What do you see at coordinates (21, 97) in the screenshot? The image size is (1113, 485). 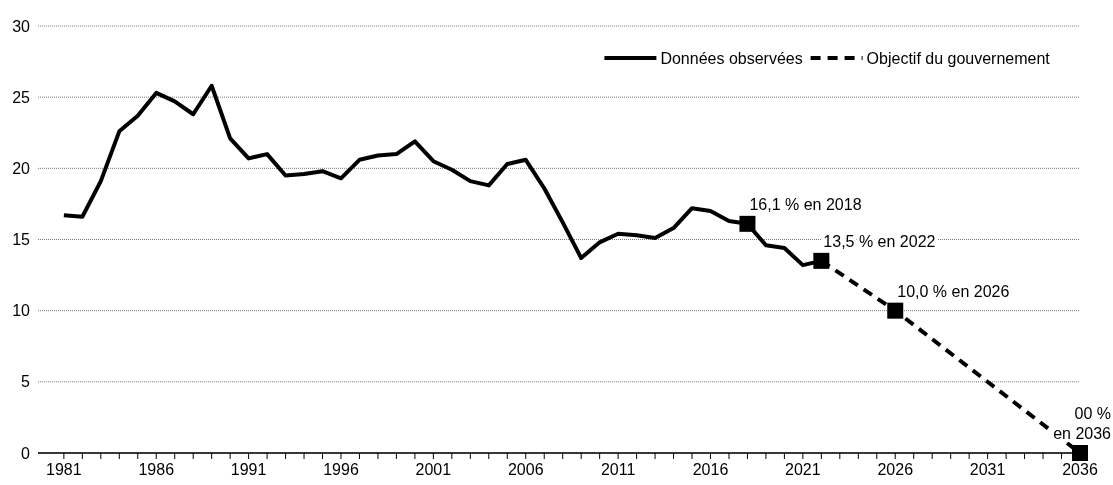 I see `y-tick-label: 25` at bounding box center [21, 97].